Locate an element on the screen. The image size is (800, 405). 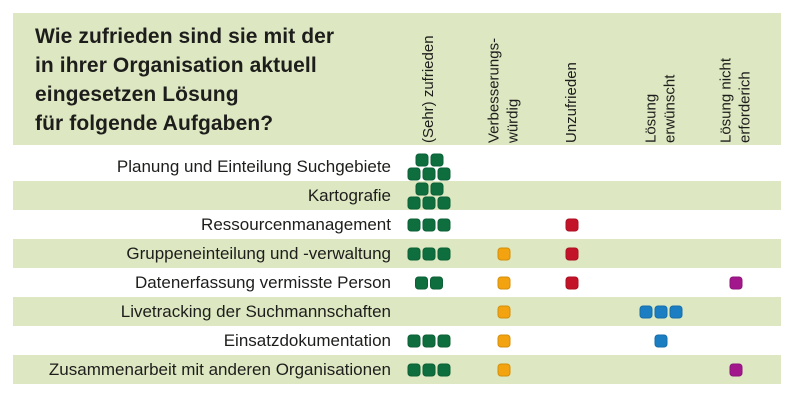
table-row: Datenerfassung vermisste Person is located at coordinates (397, 282).